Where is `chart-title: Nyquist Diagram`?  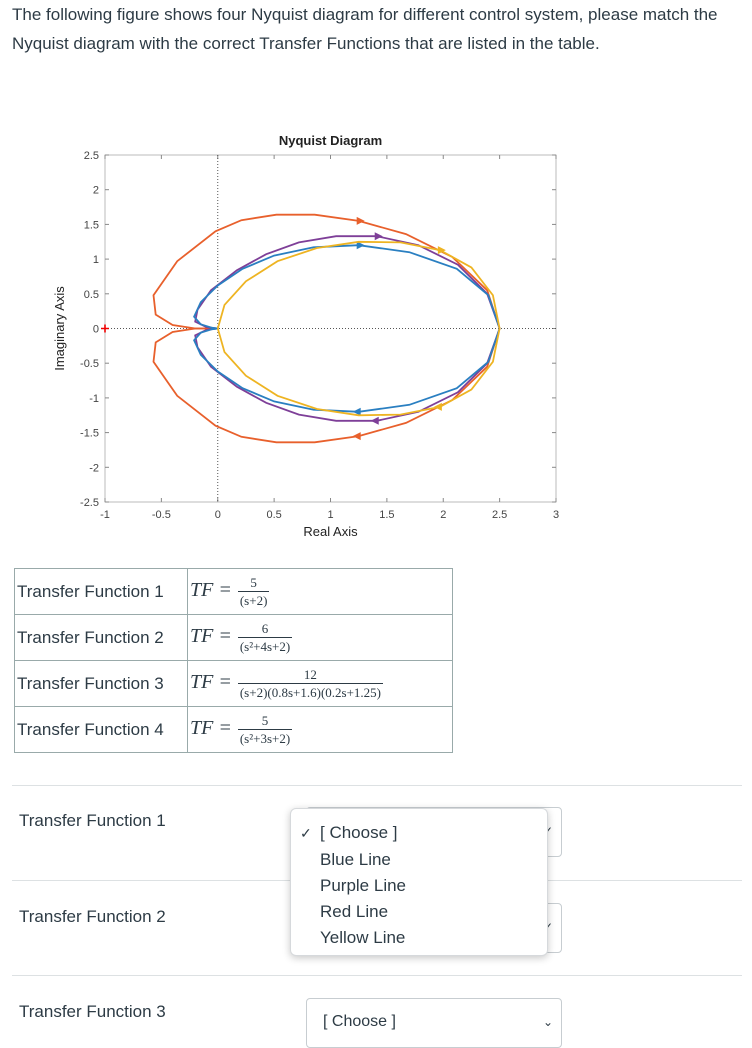
chart-title: Nyquist Diagram is located at coordinates (330, 140).